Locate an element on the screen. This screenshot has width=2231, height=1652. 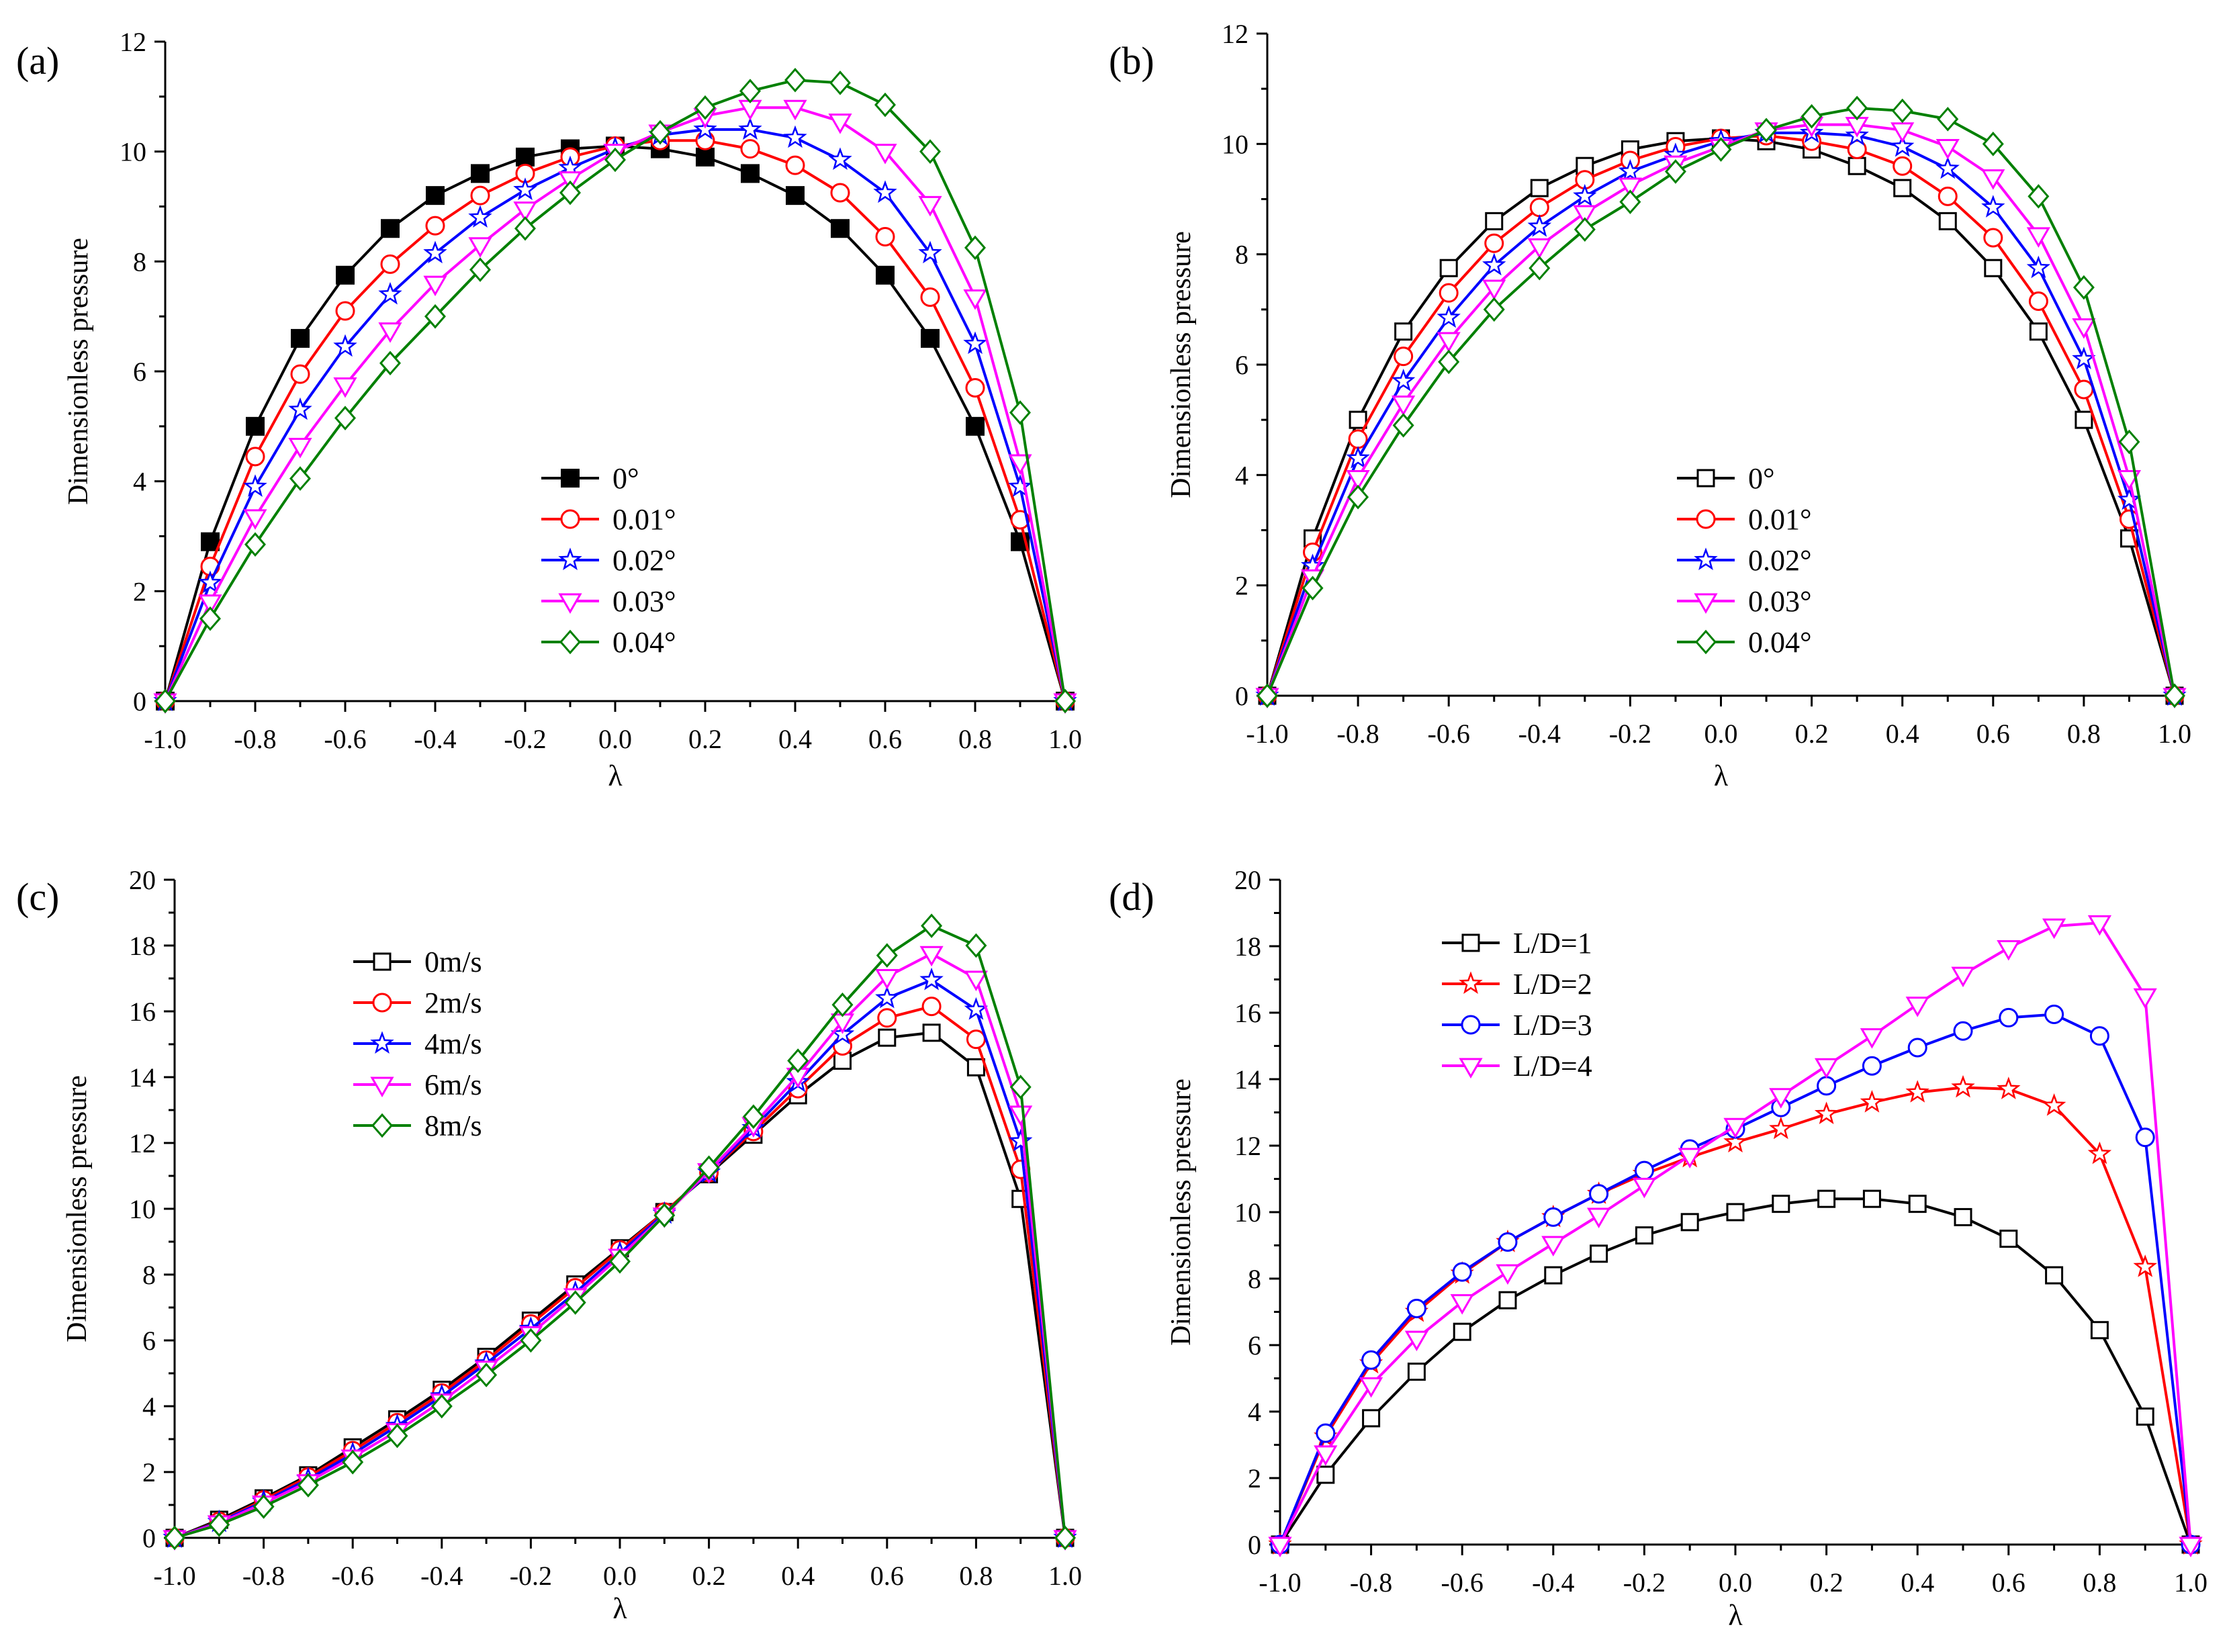
x-tick-label: 0.0 is located at coordinates (1736, 1582).